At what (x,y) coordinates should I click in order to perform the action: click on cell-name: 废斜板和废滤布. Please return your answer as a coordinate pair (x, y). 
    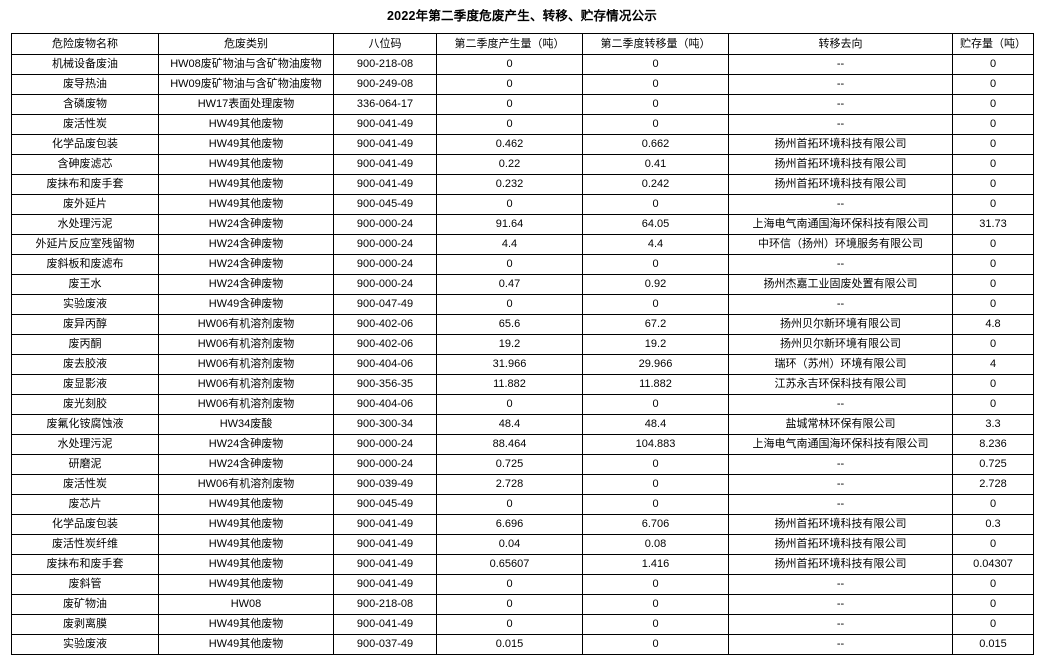
    Looking at the image, I should click on (85, 264).